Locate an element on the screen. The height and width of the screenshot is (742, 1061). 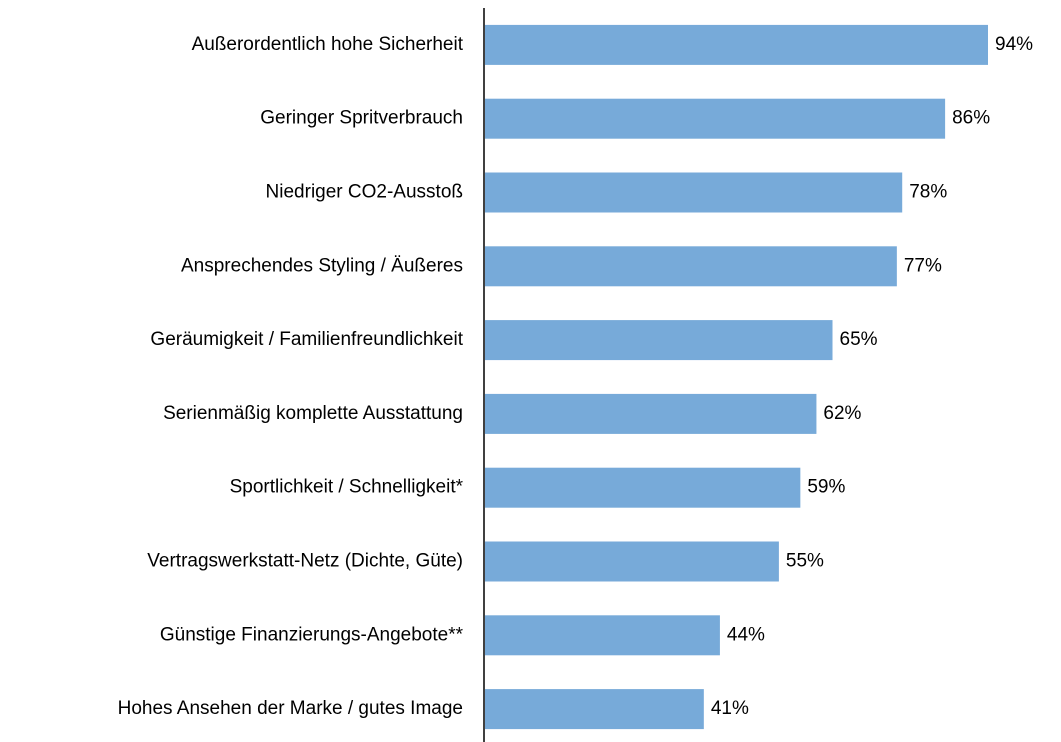
value-label: 65% is located at coordinates (859, 339).